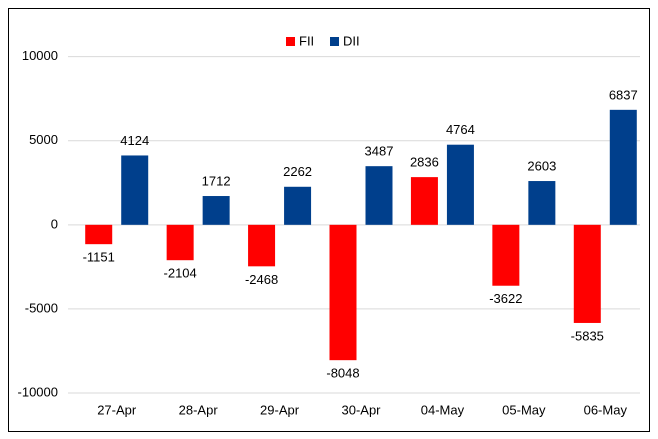 The image size is (658, 439). What do you see at coordinates (117, 409) in the screenshot?
I see `x-tick-label: 27-Apr` at bounding box center [117, 409].